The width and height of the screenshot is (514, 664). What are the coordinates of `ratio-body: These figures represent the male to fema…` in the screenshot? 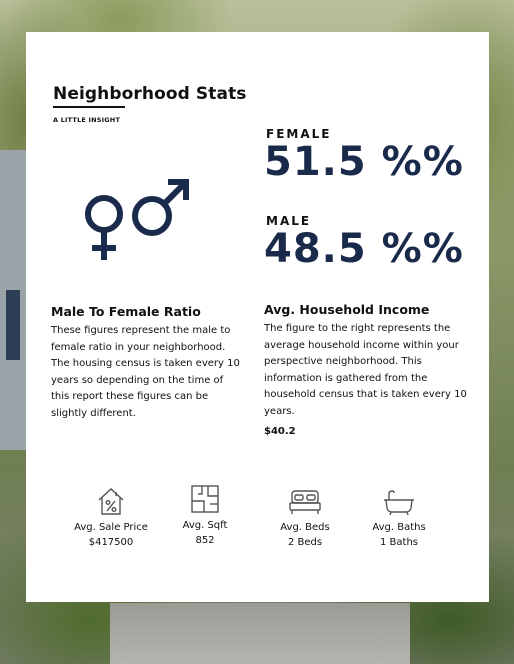 It's located at (145, 372).